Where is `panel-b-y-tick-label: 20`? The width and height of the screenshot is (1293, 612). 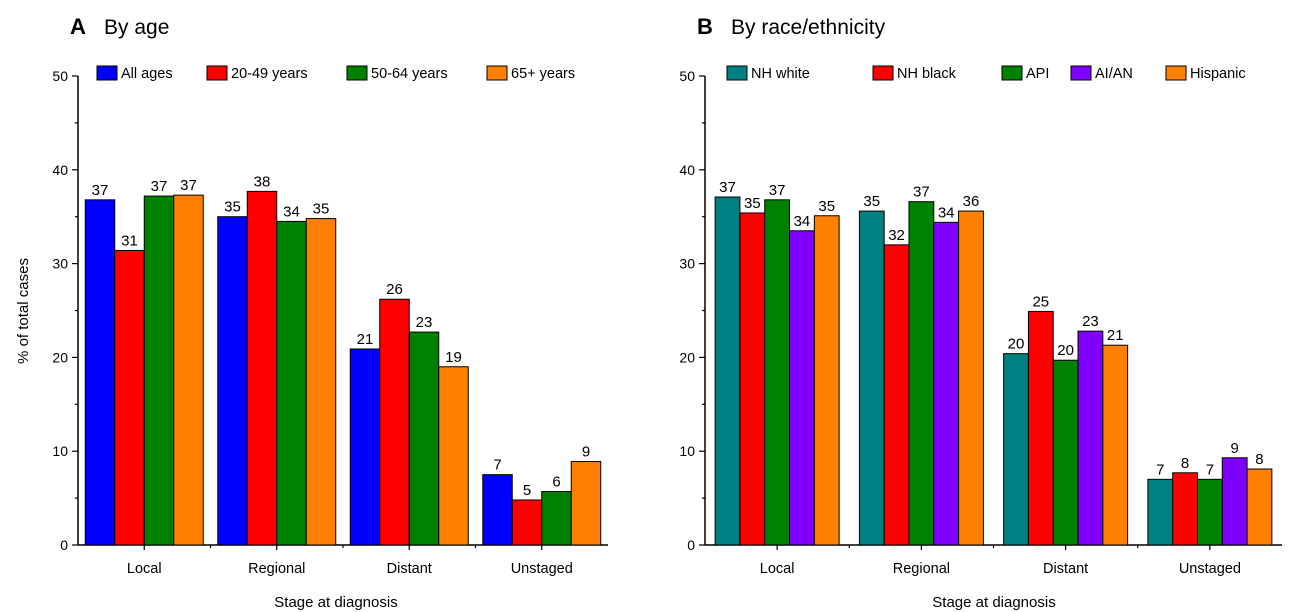 panel-b-y-tick-label: 20 is located at coordinates (687, 357).